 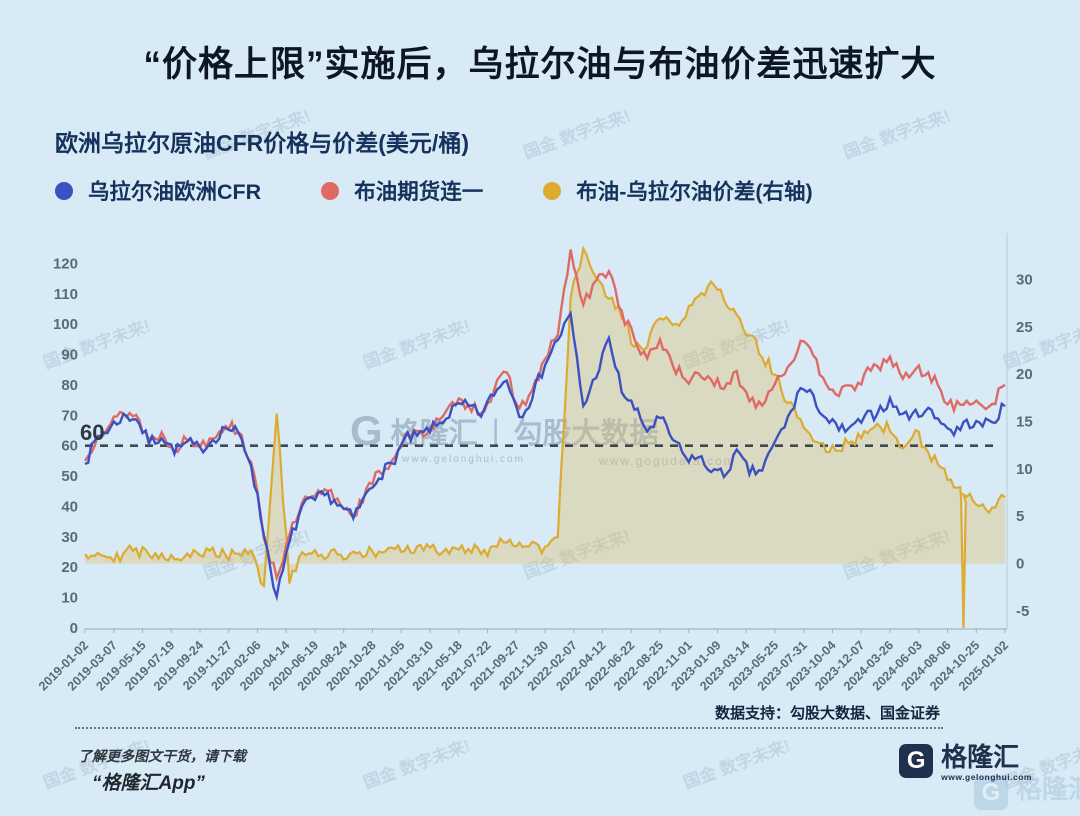 I want to click on promo-text: 了解更多图文干货，请下载, so click(x=162, y=756).